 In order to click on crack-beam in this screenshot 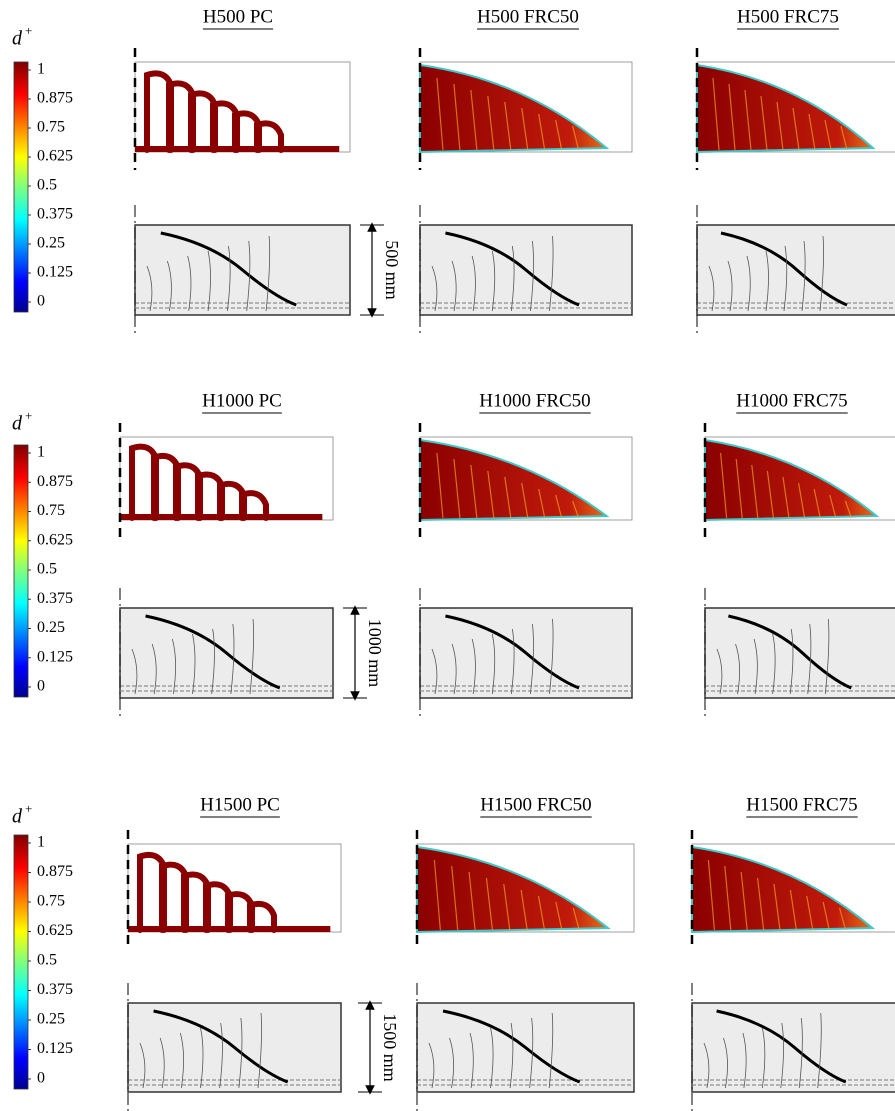, I will do `click(799, 653)`.